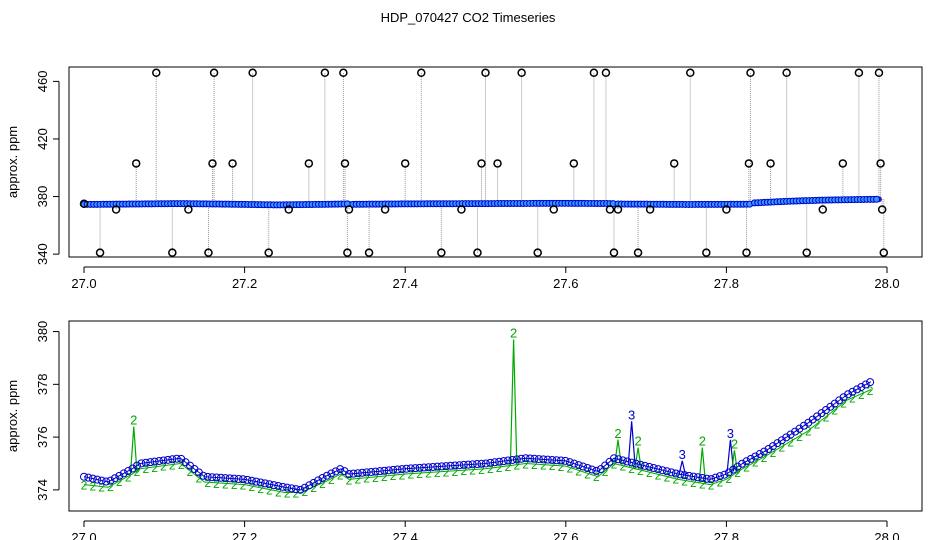 This screenshot has width=936, height=540. I want to click on x-tick-label: 27.8, so click(726, 283).